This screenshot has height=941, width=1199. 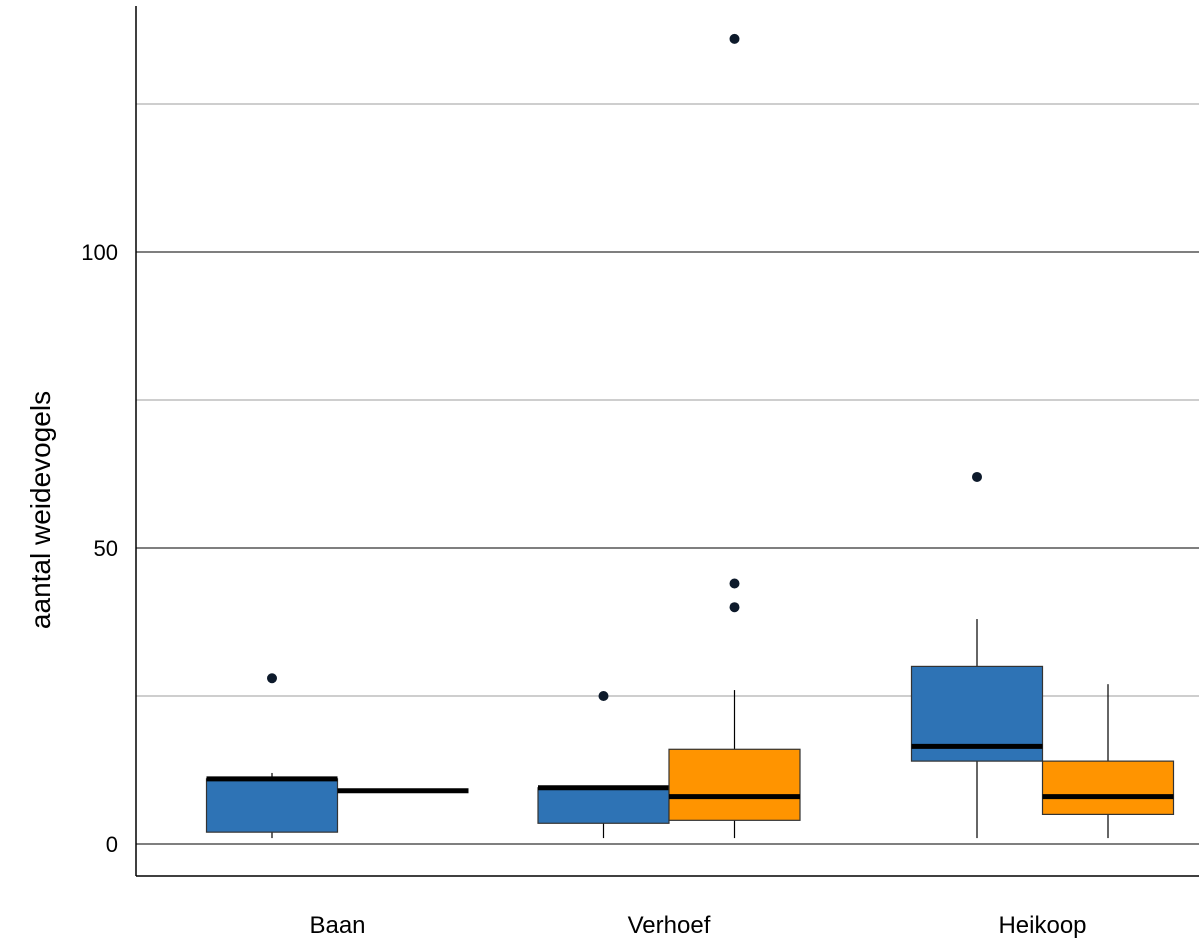 What do you see at coordinates (337, 925) in the screenshot?
I see `x-category-label: Baan` at bounding box center [337, 925].